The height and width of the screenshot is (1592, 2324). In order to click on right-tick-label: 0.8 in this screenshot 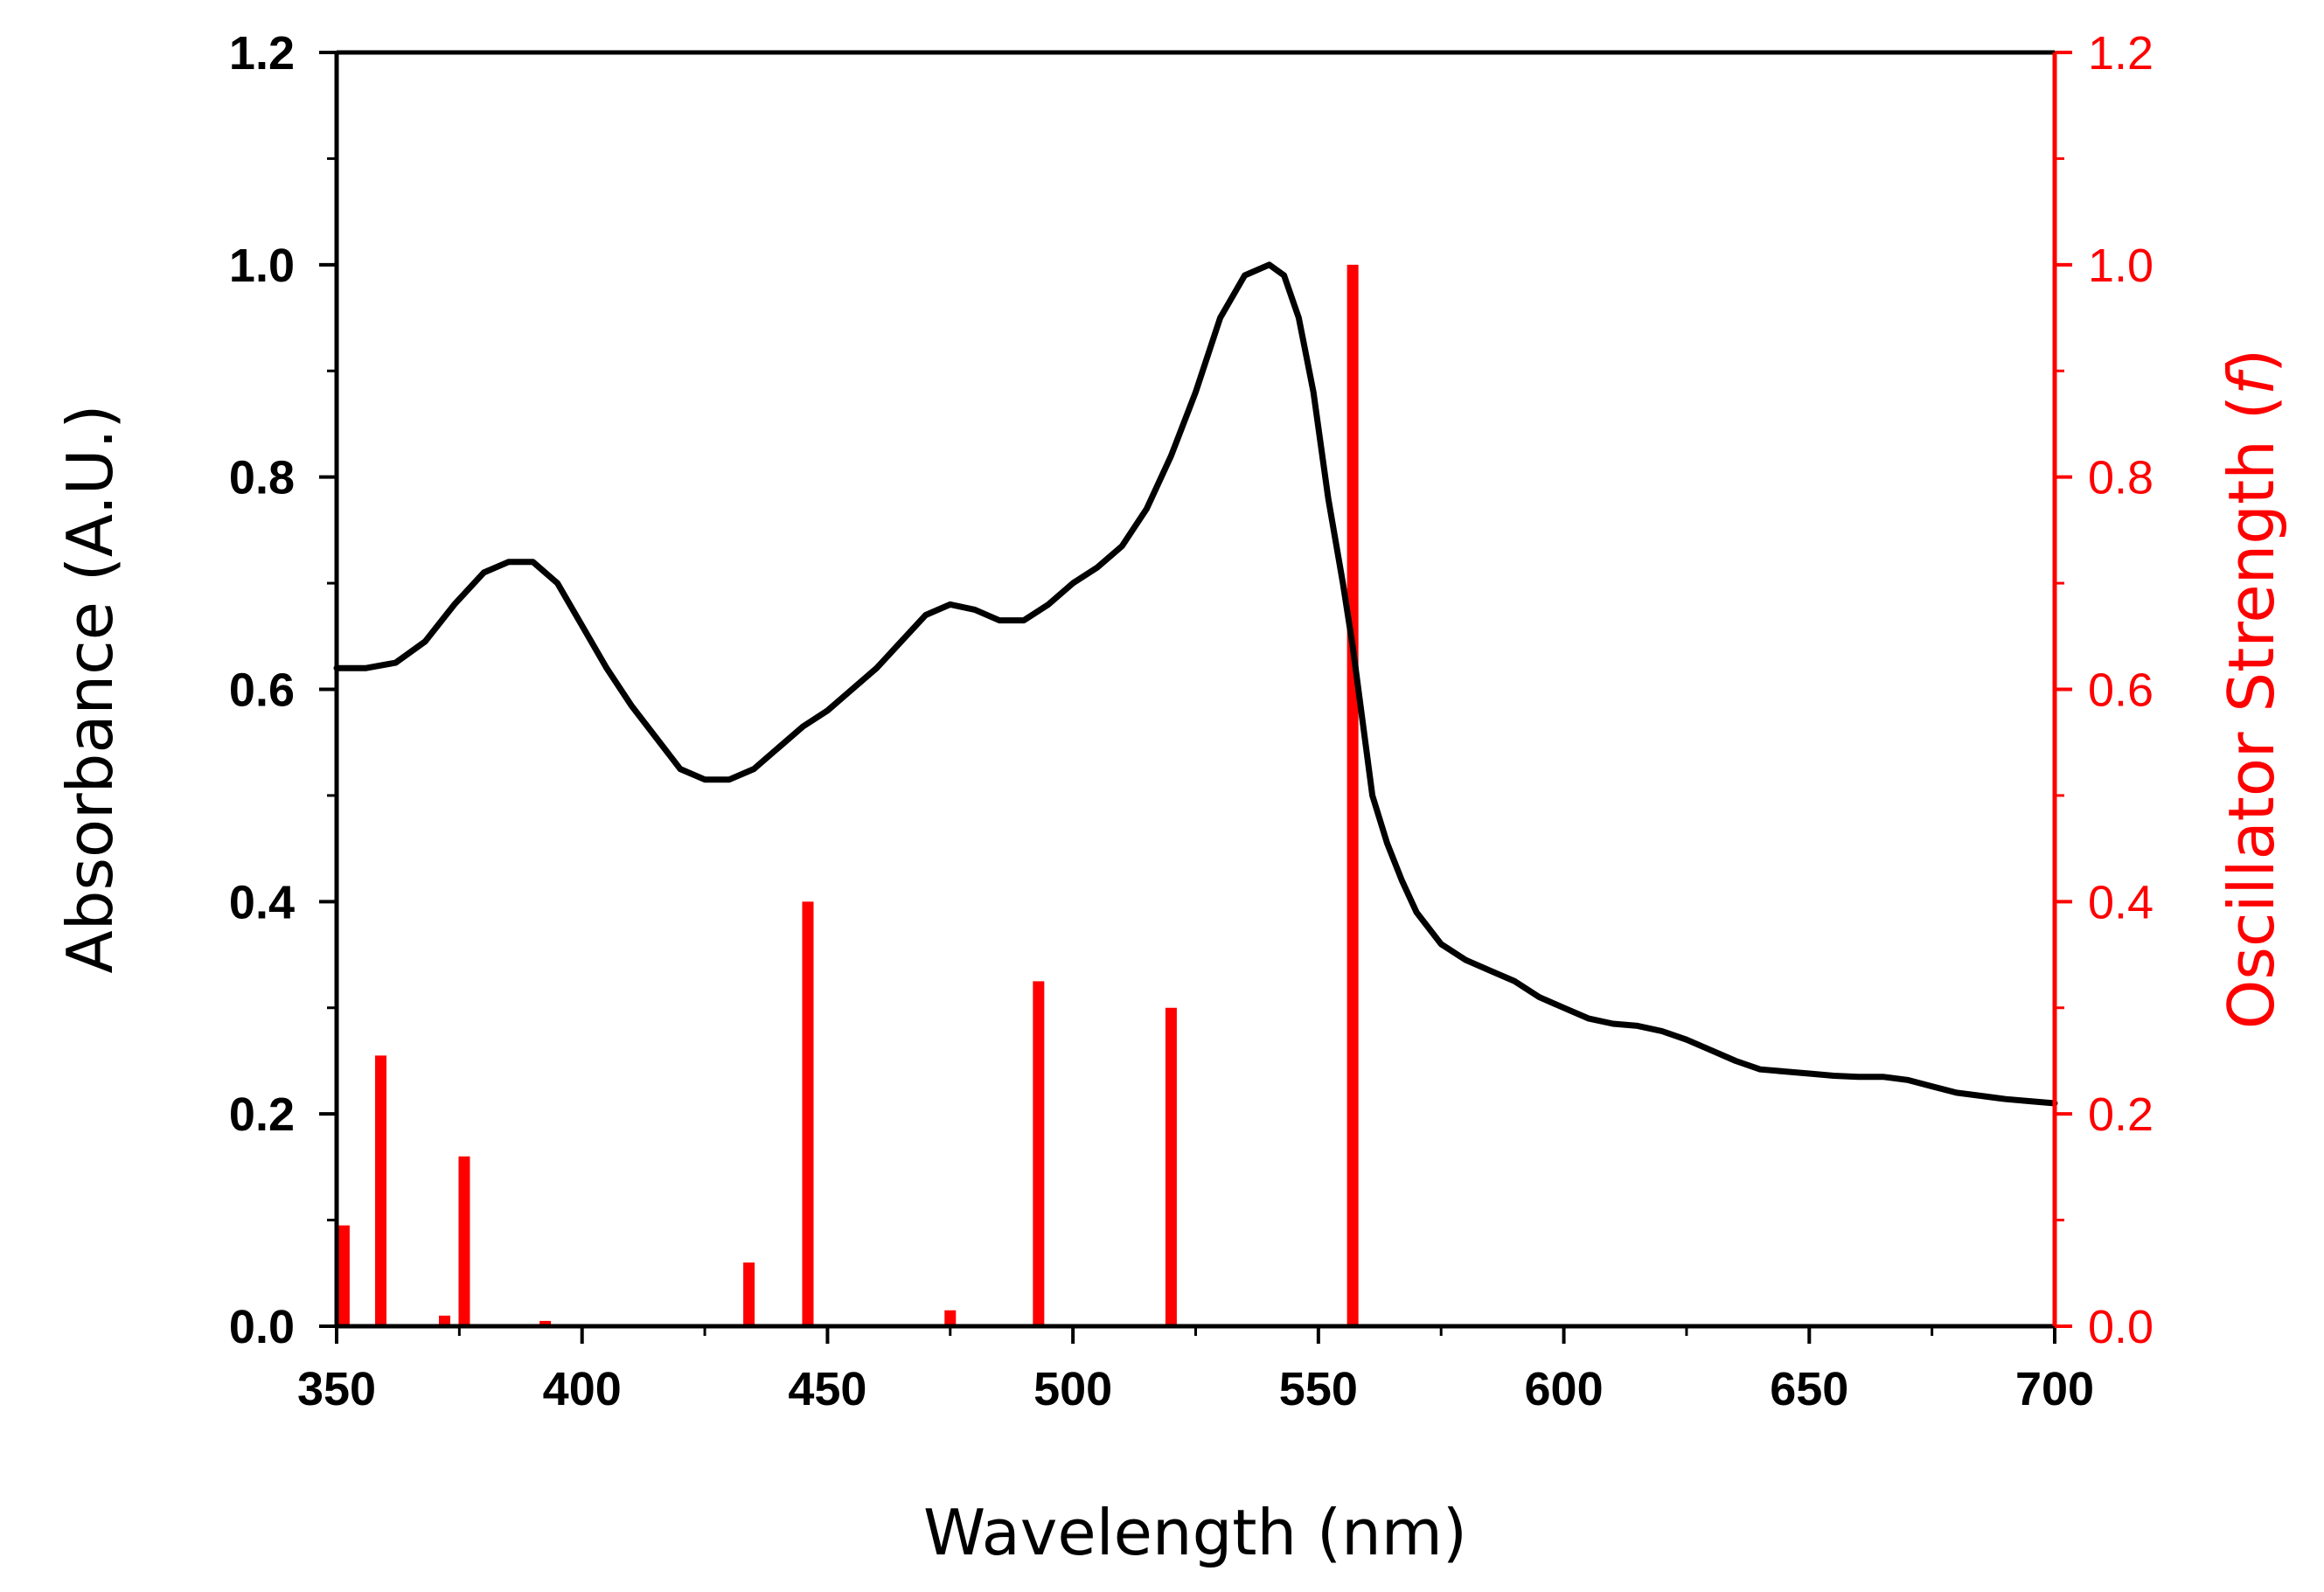, I will do `click(2121, 478)`.